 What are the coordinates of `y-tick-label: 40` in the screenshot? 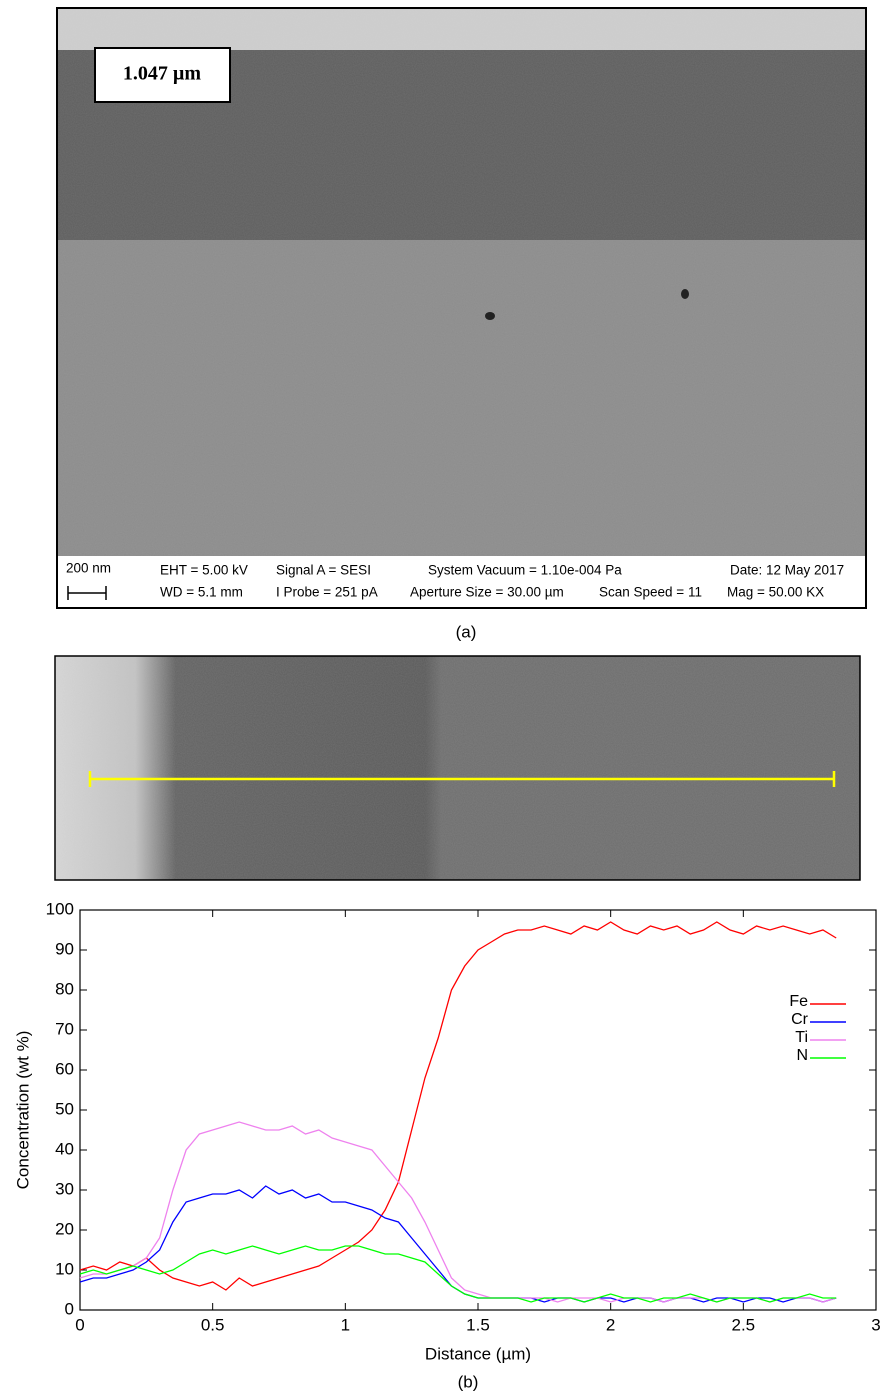 It's located at (64, 1148).